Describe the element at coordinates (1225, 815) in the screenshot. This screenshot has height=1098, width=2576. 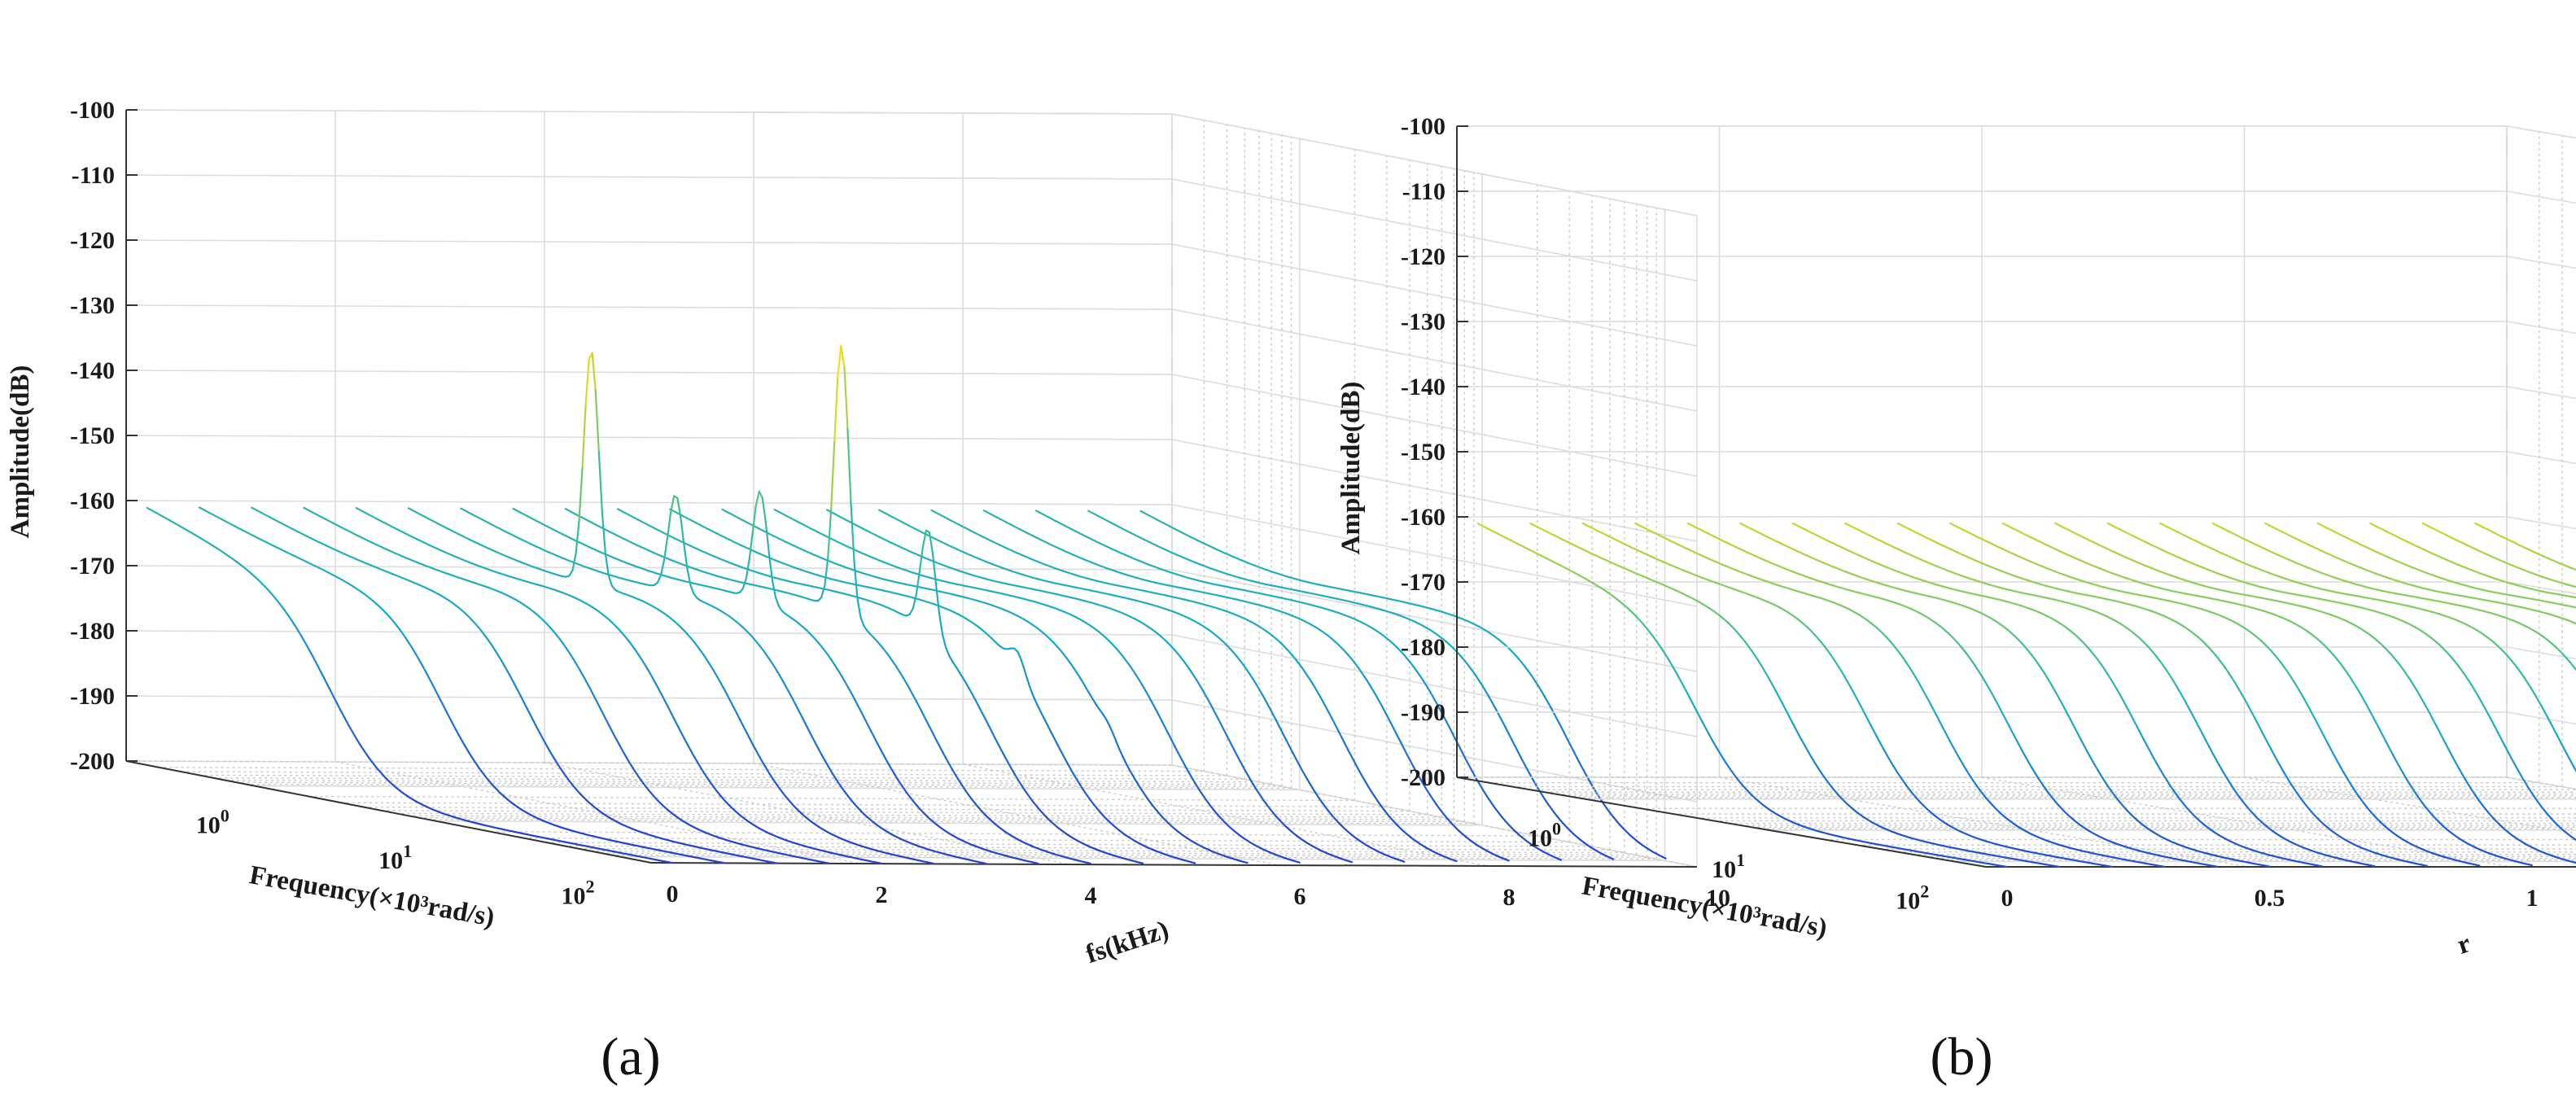
I see `floor-gridline-y` at that location.